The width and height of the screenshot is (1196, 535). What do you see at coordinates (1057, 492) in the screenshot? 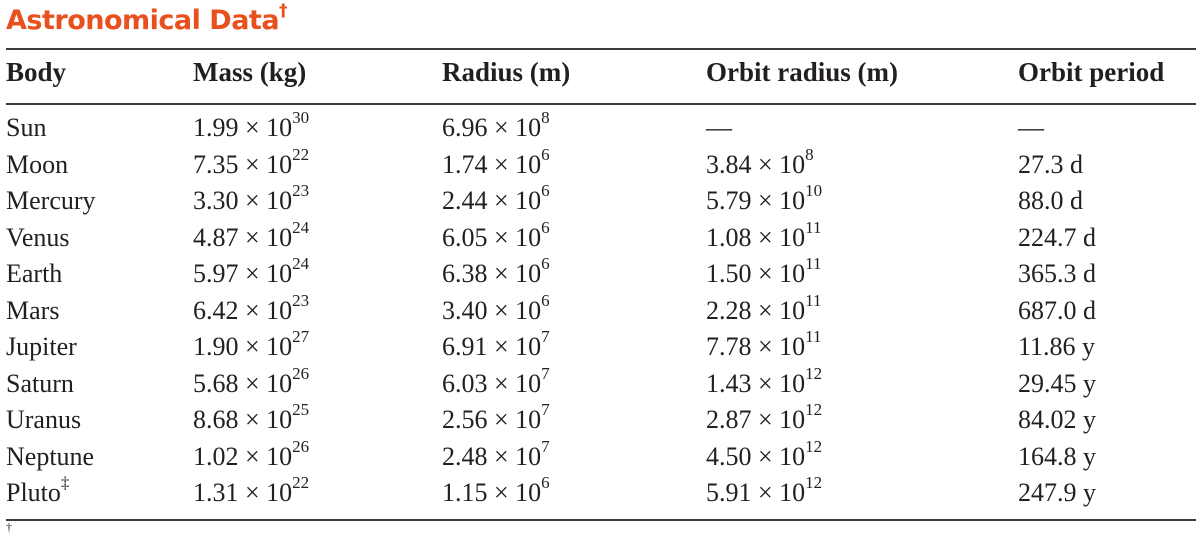
I see `cell-orbit-period: 247.9 y` at bounding box center [1057, 492].